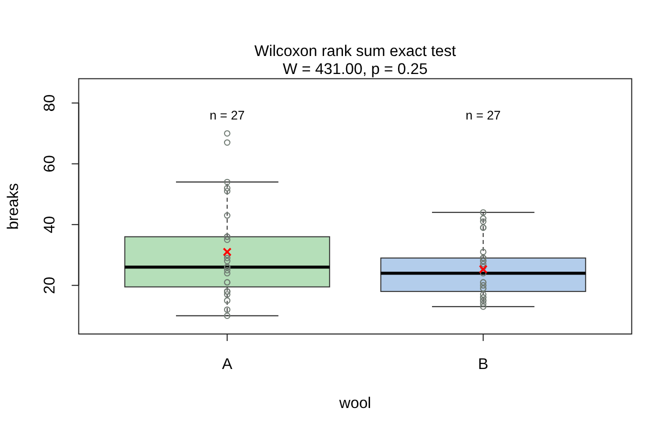  I want to click on x-tick-label: B, so click(483, 364).